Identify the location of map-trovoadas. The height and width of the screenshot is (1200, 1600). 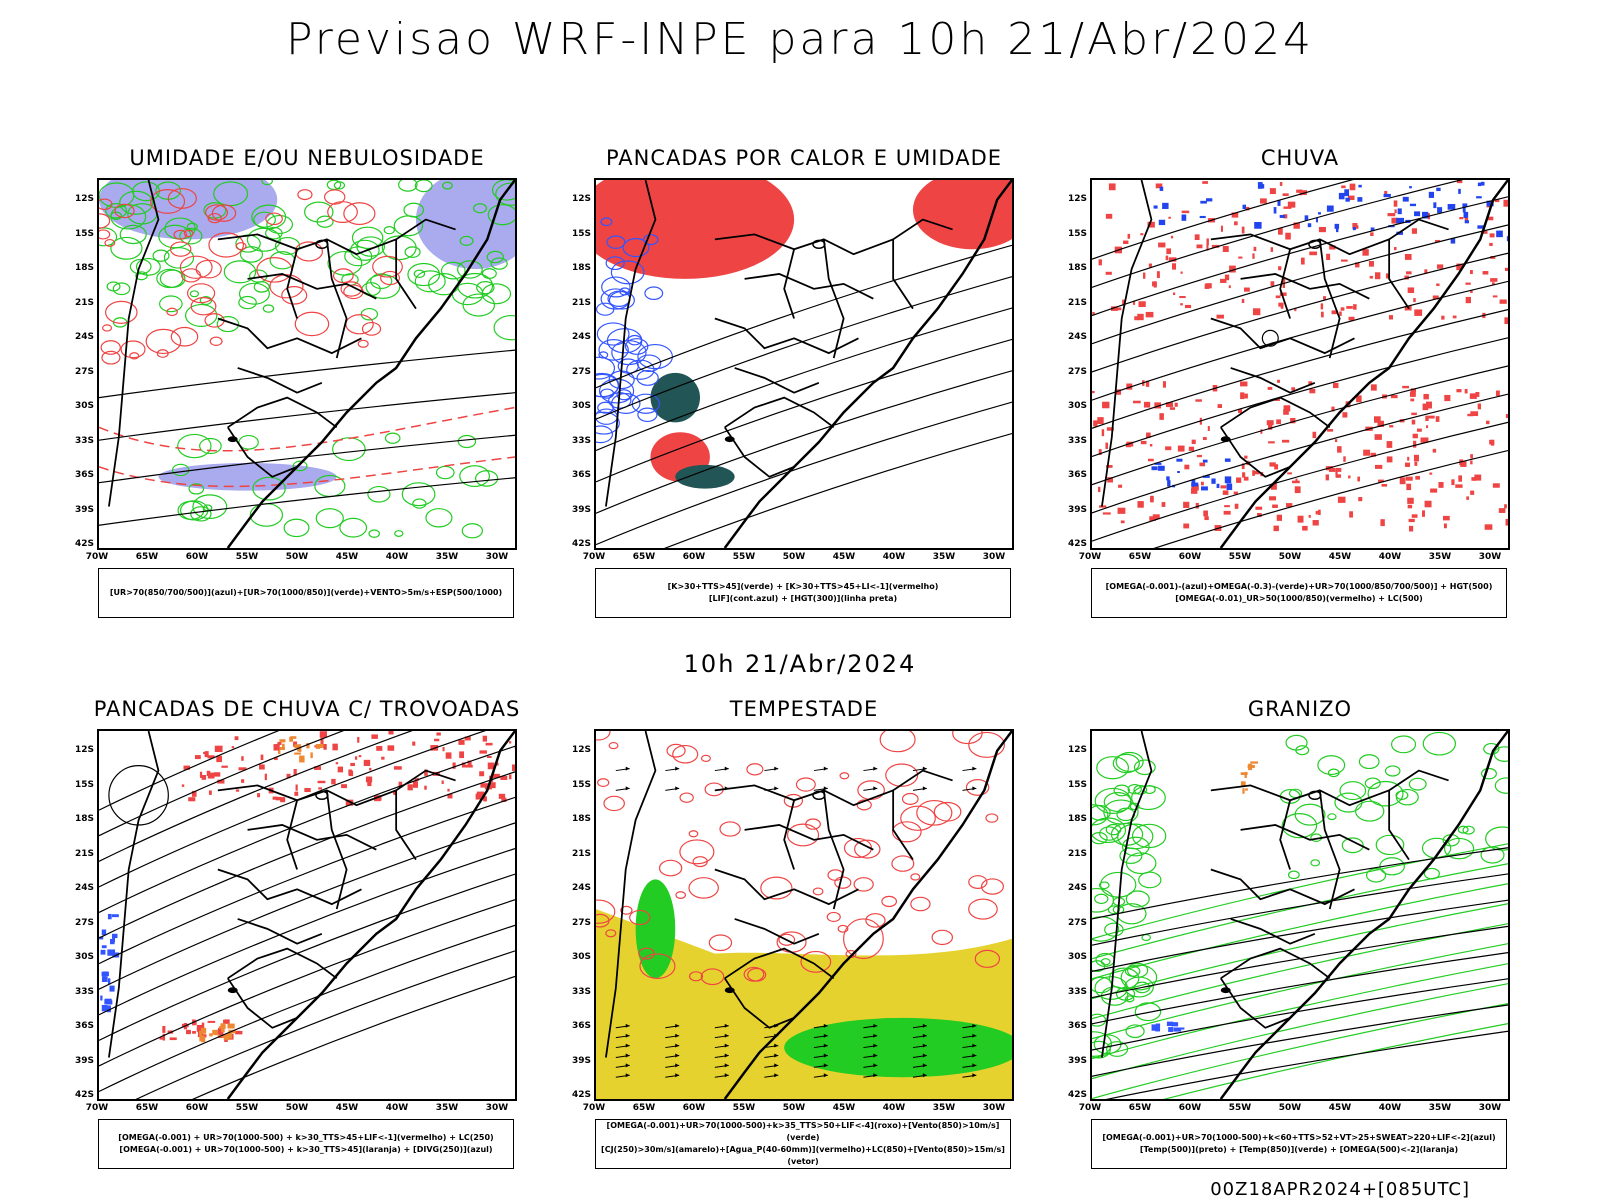
(307, 915).